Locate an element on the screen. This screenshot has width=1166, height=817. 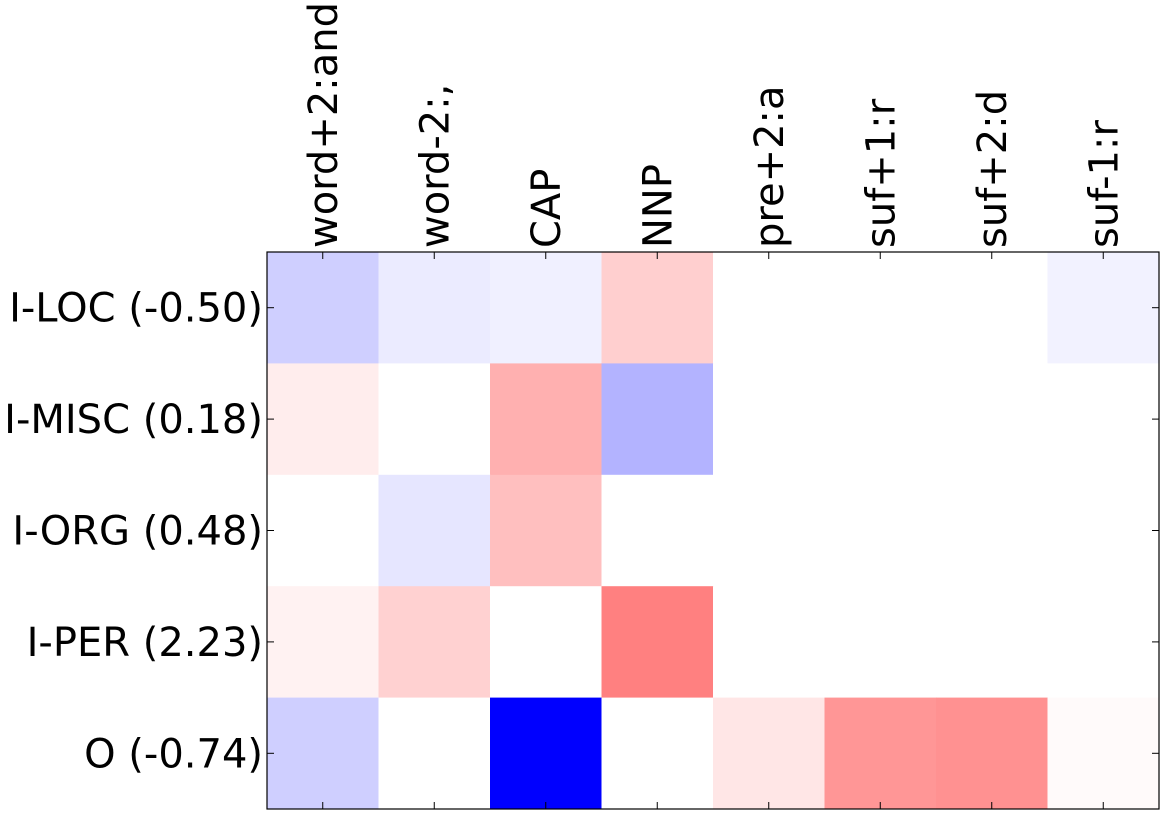
column-label: suf-1:r is located at coordinates (1104, 184).